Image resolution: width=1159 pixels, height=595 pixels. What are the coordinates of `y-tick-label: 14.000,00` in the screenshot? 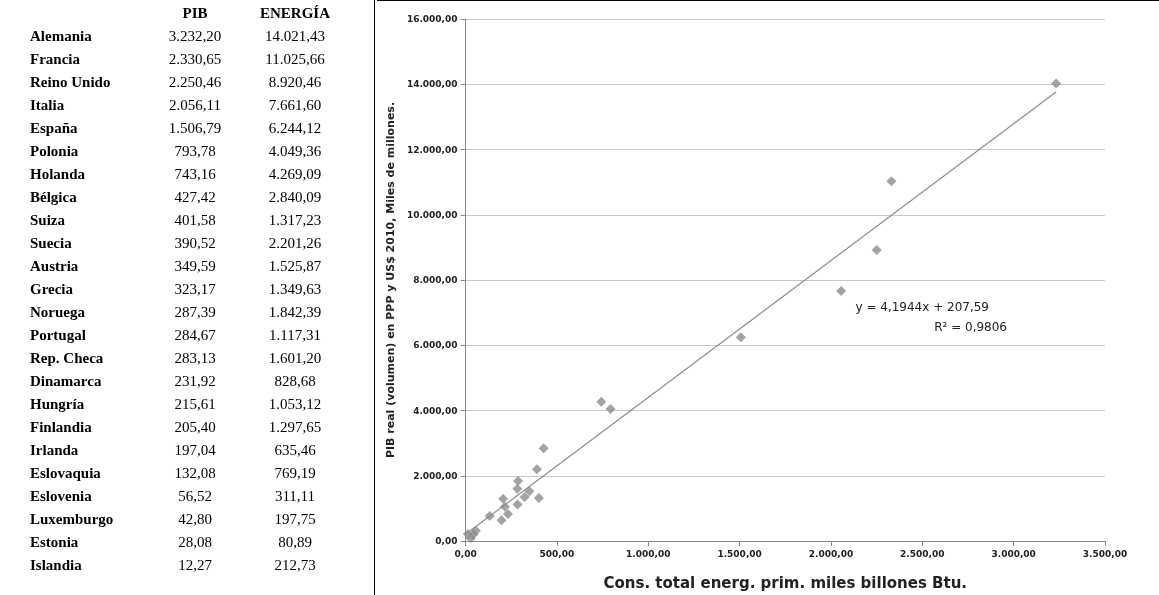 It's located at (432, 84).